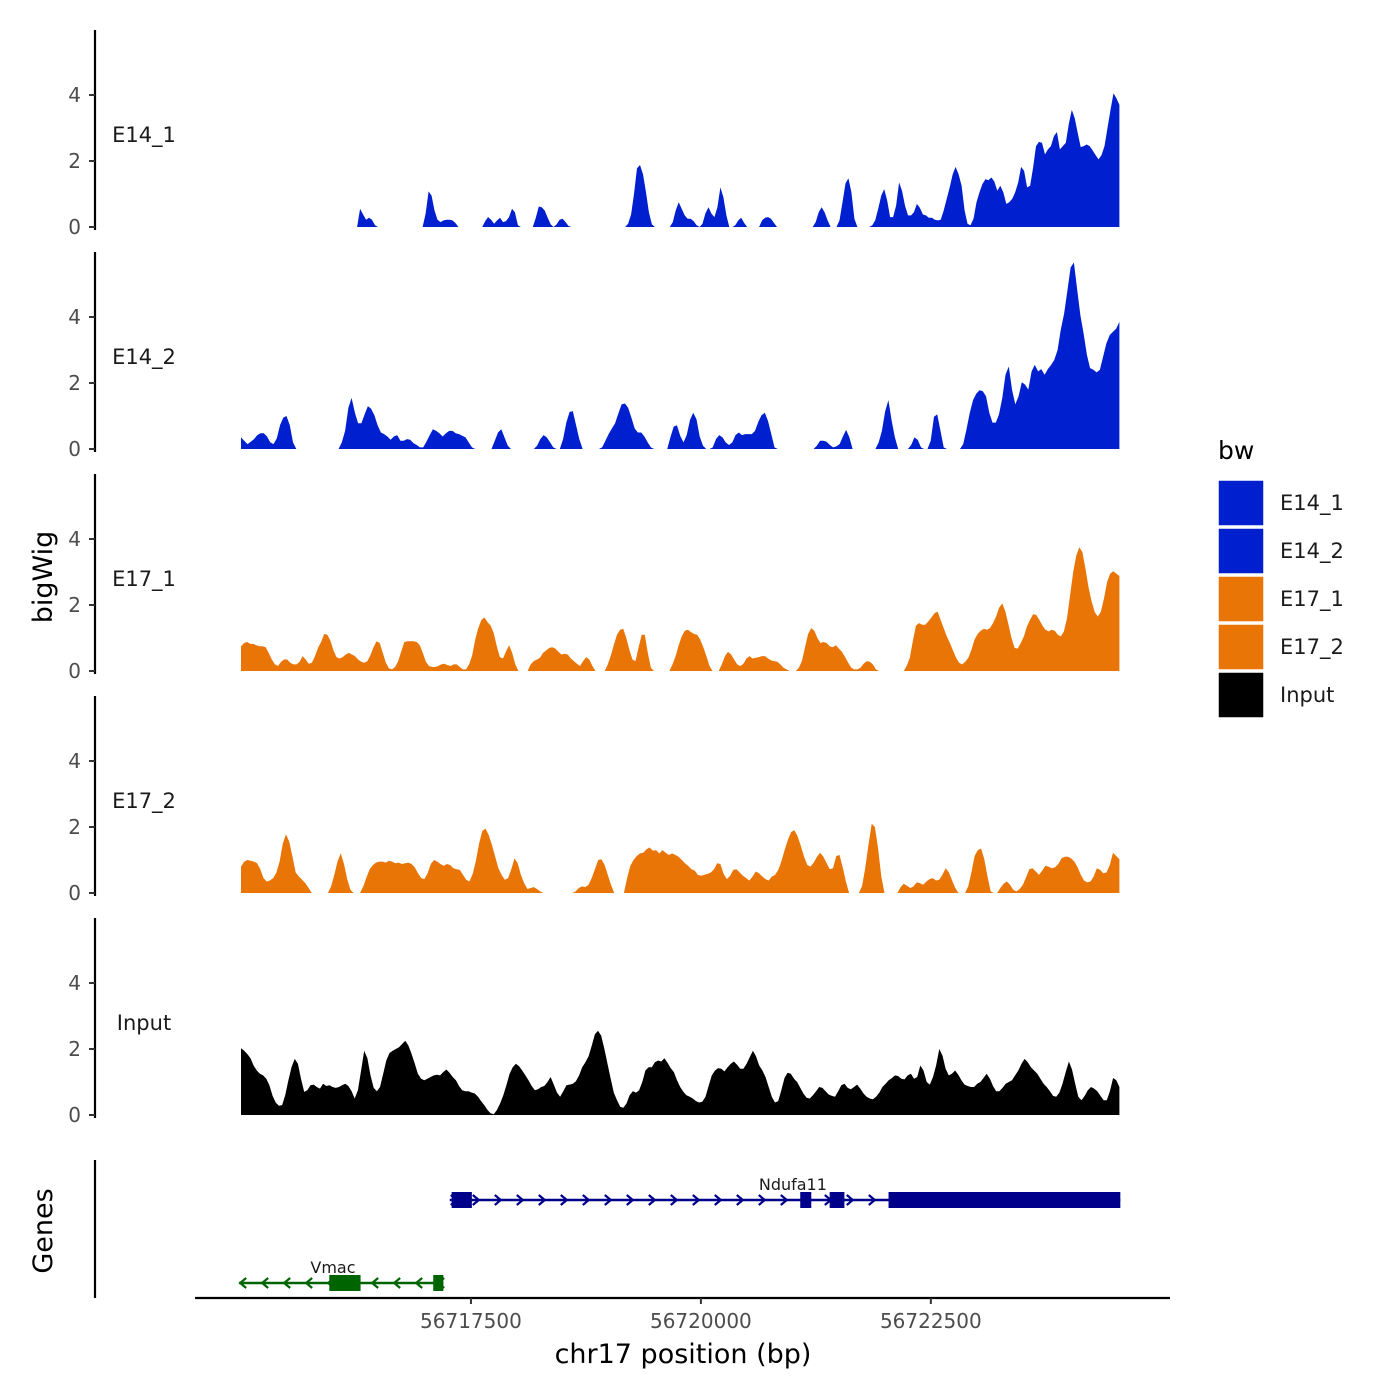 The image size is (1400, 1400). What do you see at coordinates (144, 357) in the screenshot?
I see `track-label: E14_2` at bounding box center [144, 357].